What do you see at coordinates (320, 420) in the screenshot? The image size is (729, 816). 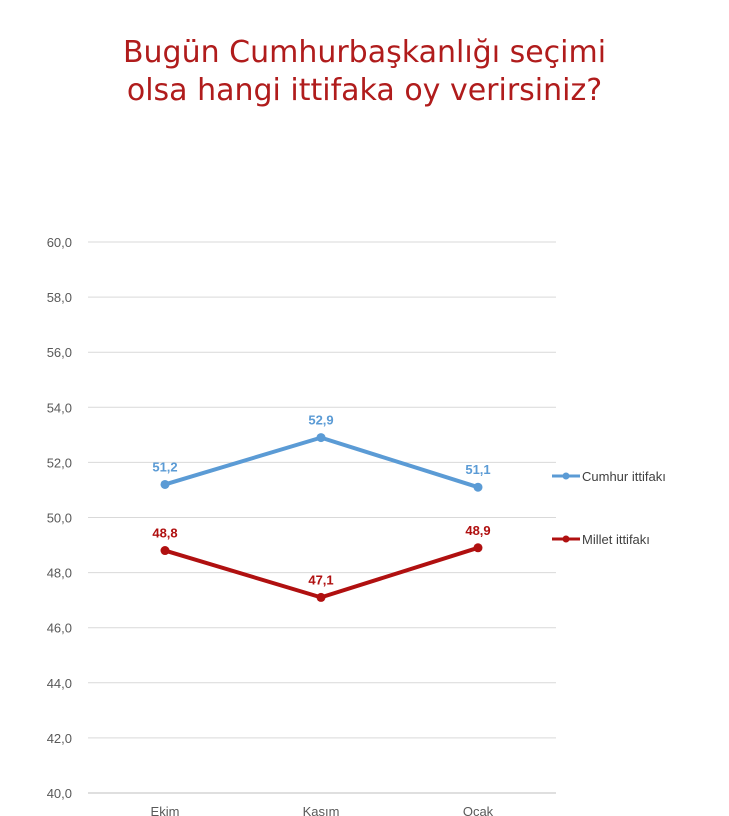 I see `data-label: 52,9` at bounding box center [320, 420].